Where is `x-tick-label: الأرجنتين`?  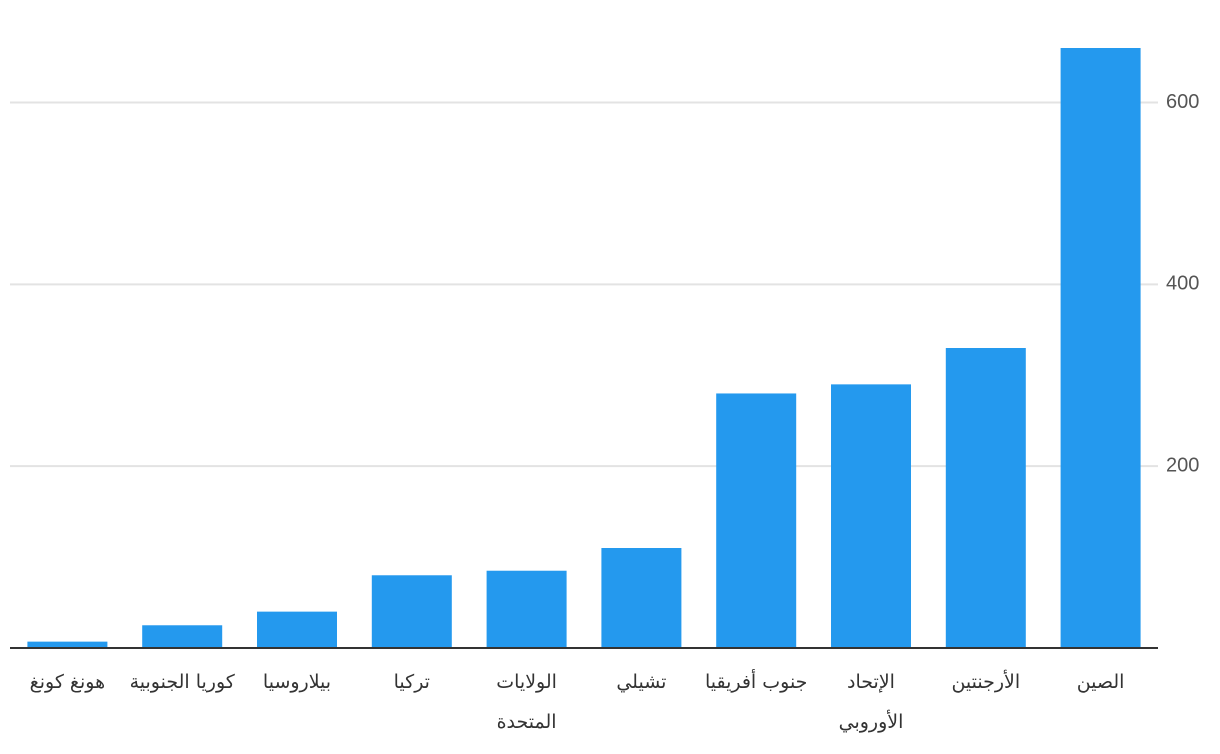
x-tick-label: الأرجنتين is located at coordinates (986, 682).